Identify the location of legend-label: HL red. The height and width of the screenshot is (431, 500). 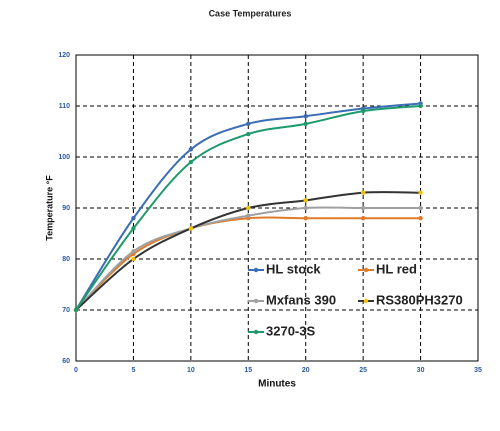
(396, 268).